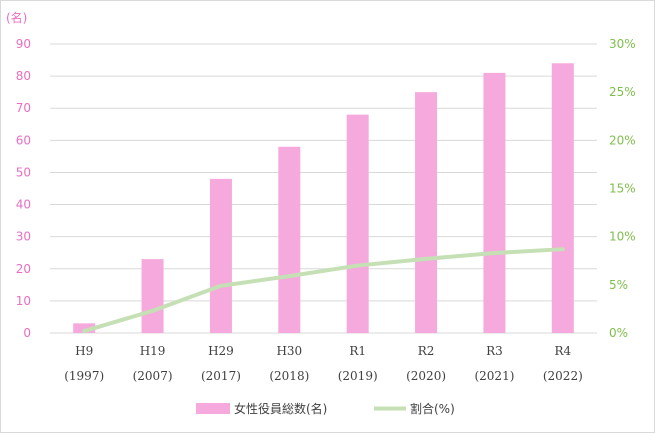  I want to click on legend: 女性役員総数(名) 割合(%), so click(325, 408).